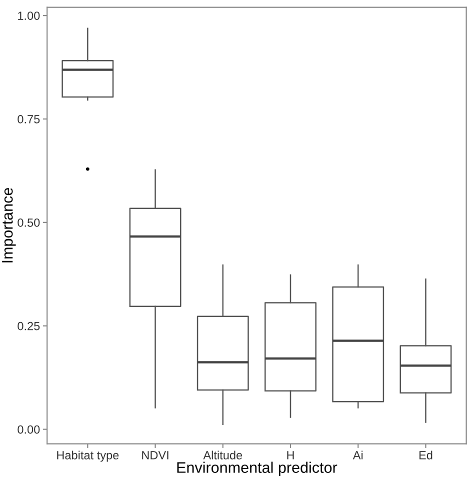 This screenshot has height=485, width=471. Describe the element at coordinates (290, 455) in the screenshot. I see `x-tick-label: H` at that location.